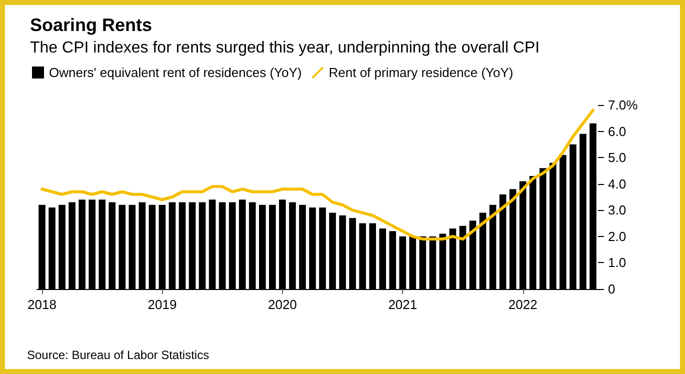 The image size is (685, 374). What do you see at coordinates (421, 72) in the screenshot?
I see `legend-label: Rent of primary residence (YoY)` at bounding box center [421, 72].